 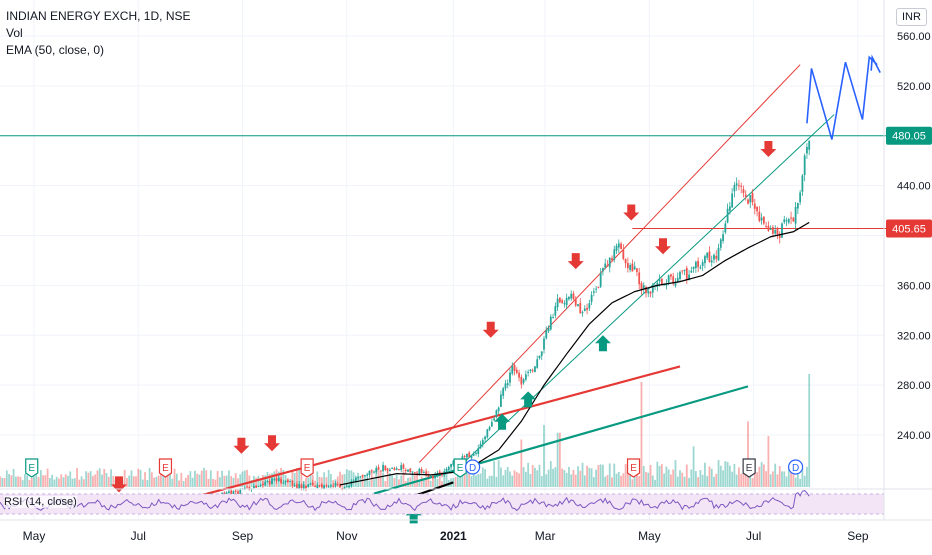 I want to click on x-tick-label: Sep, so click(x=858, y=536).